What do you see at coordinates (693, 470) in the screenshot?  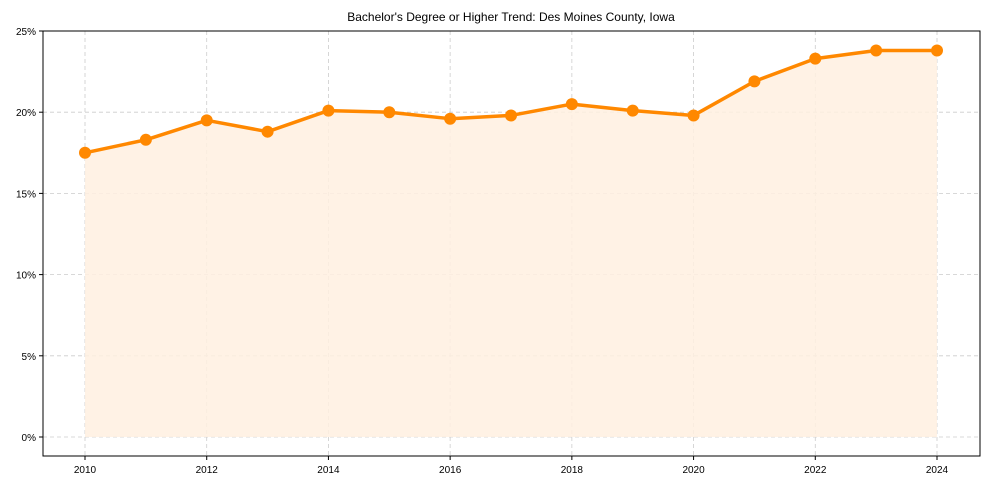 I see `x-tick-label: 2020` at bounding box center [693, 470].